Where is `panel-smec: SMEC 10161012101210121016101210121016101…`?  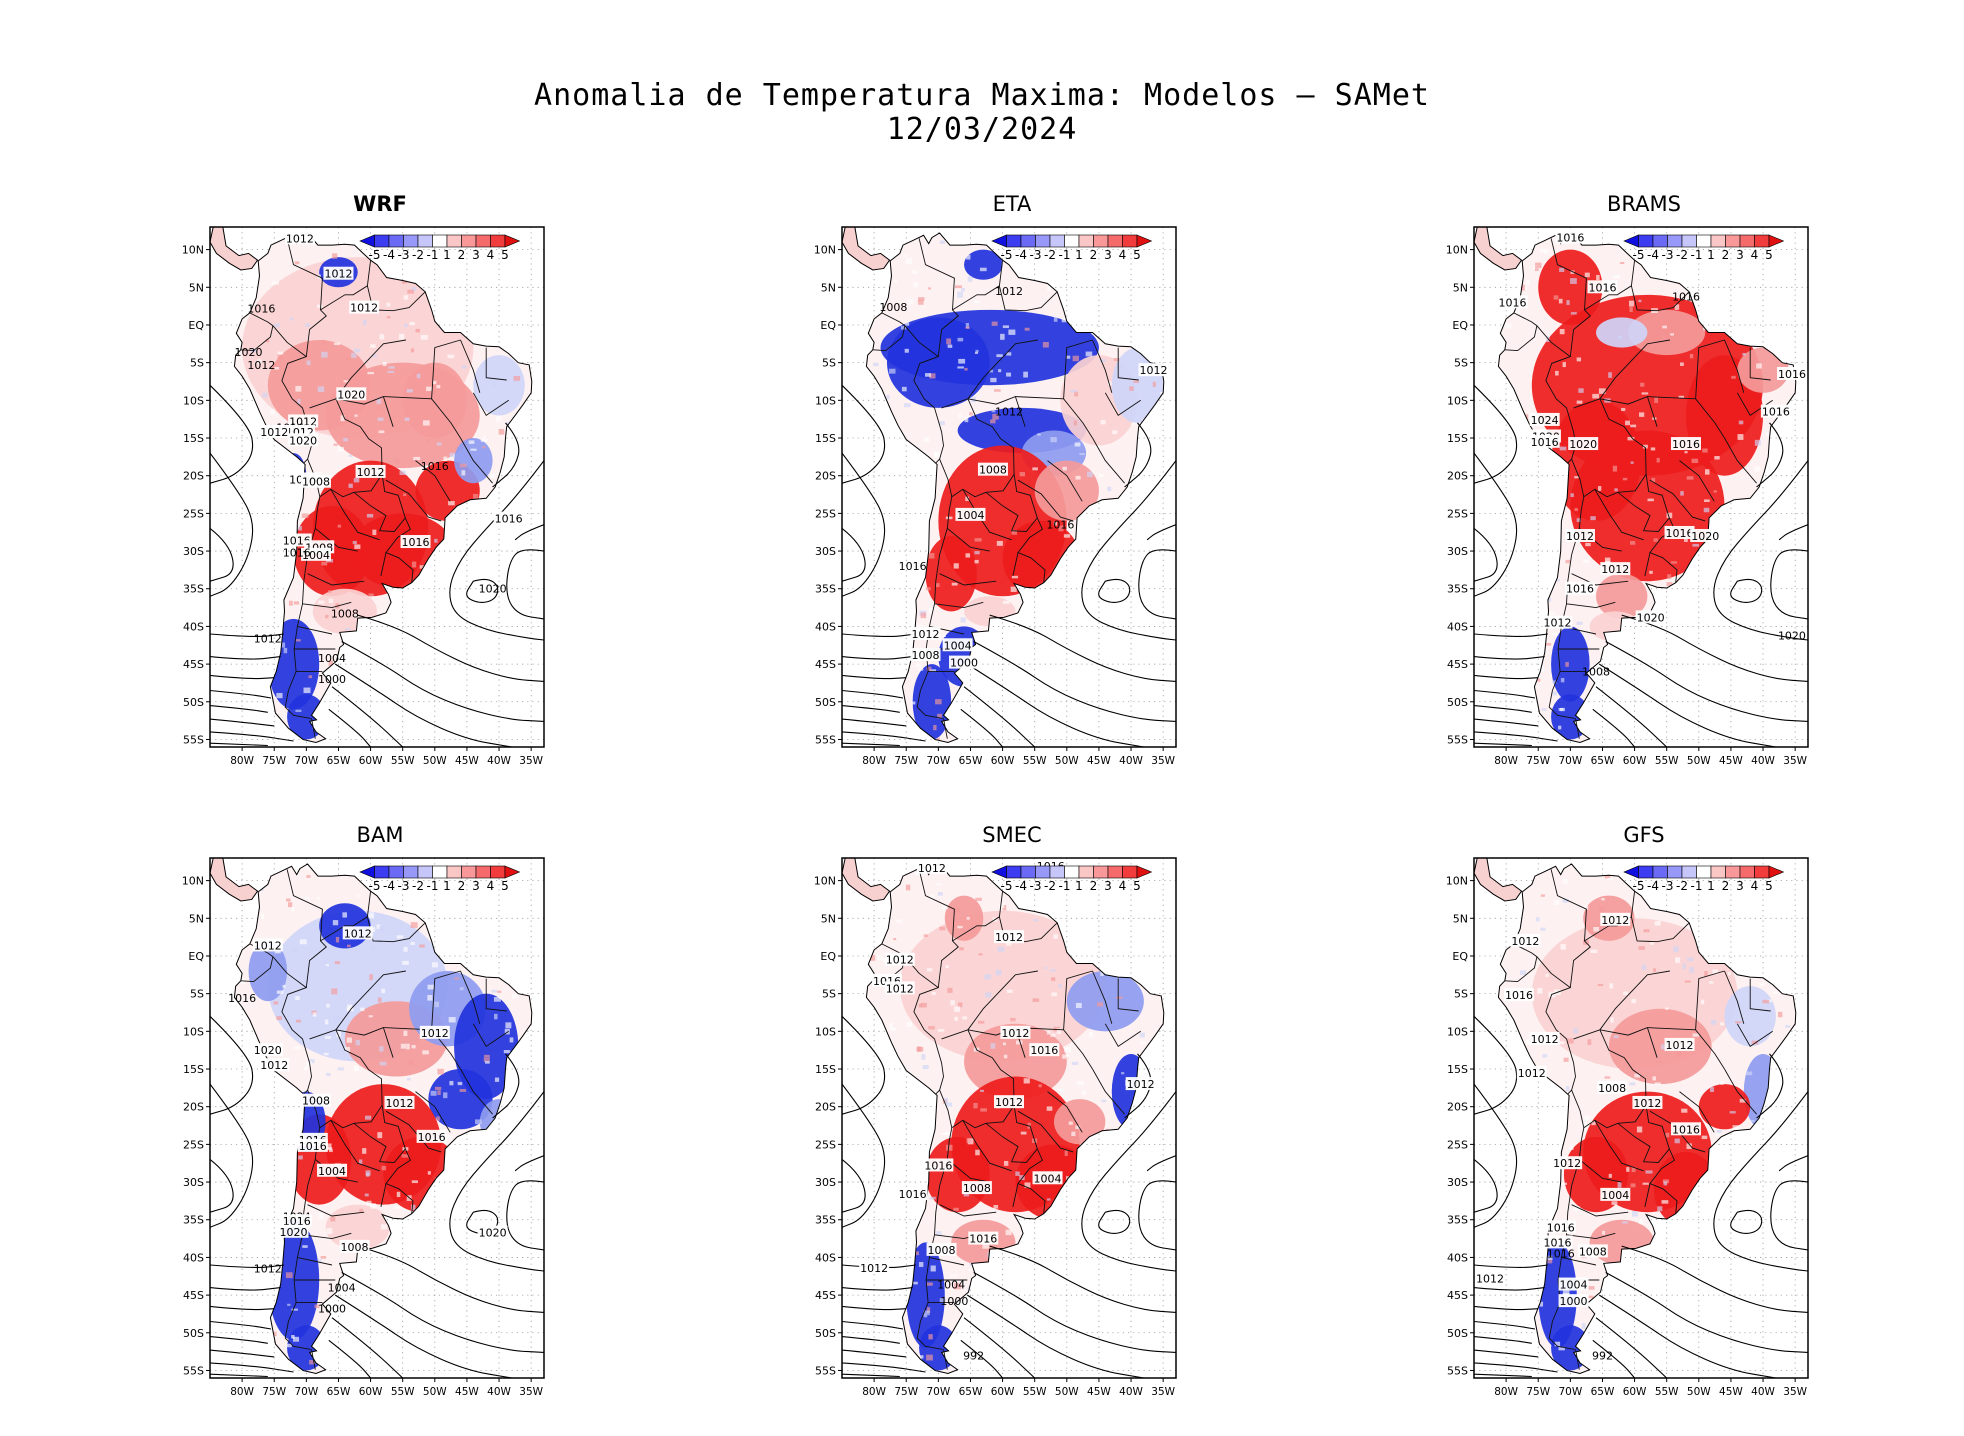 panel-smec: SMEC 10161012101210121016101210121016101… is located at coordinates (1012, 1113).